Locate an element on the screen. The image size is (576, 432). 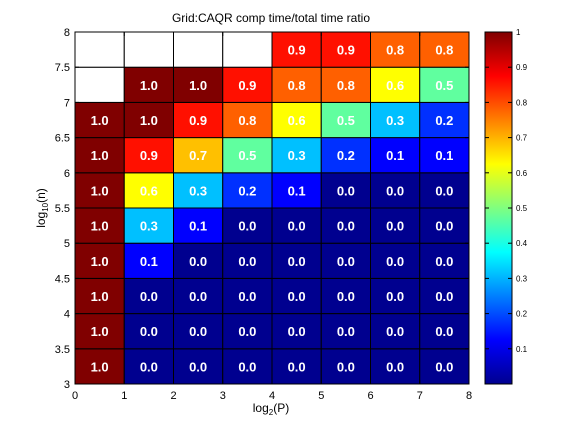
colorbar is located at coordinates (498, 208).